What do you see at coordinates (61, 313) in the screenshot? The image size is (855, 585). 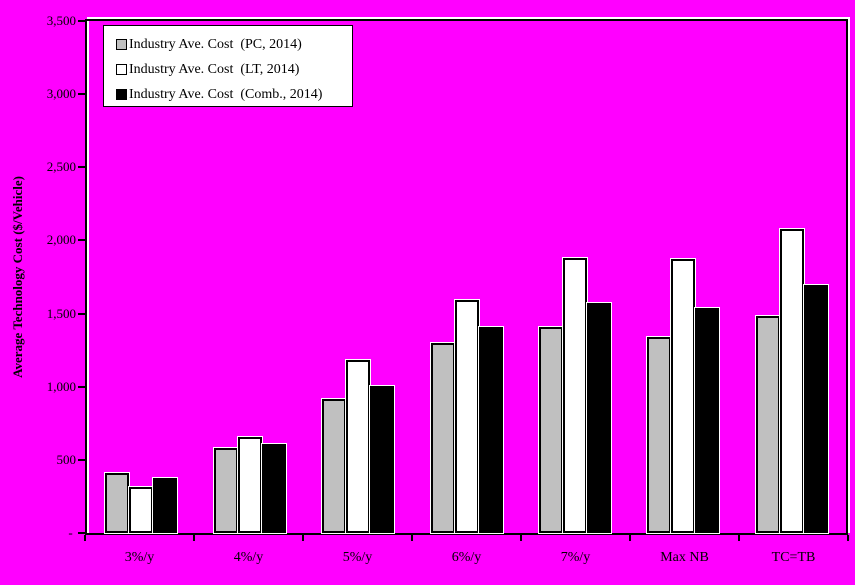 I see `y-axis-tick-label: 1,500` at bounding box center [61, 313].